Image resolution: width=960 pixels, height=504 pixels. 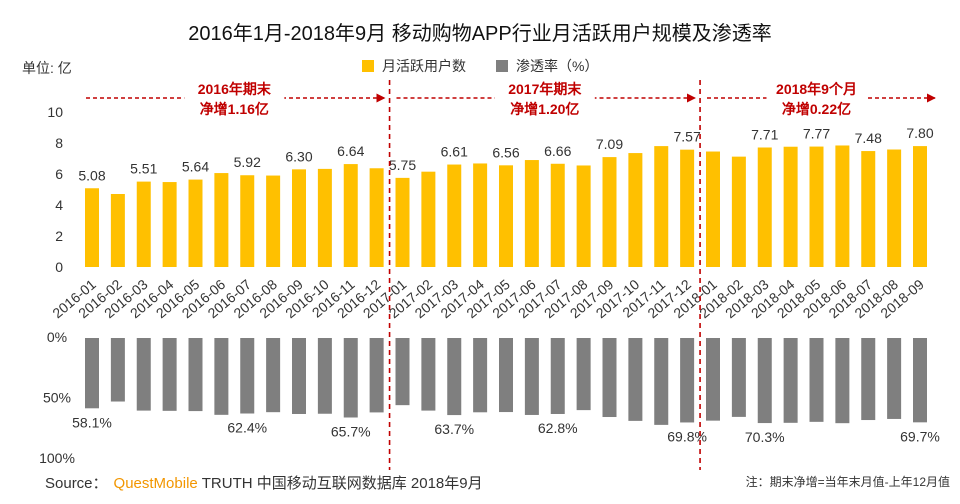 What do you see at coordinates (764, 134) in the screenshot?
I see `mau-data-label: 7.71` at bounding box center [764, 134].